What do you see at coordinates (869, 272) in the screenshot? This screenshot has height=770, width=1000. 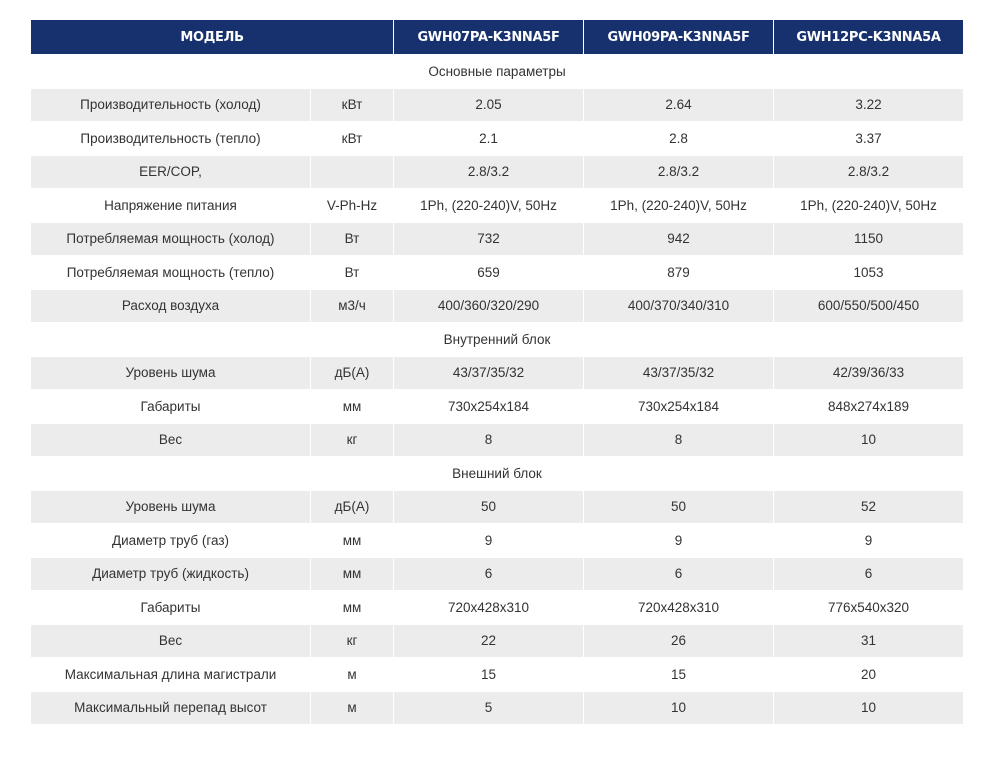 I see `cell: 1053` at bounding box center [869, 272].